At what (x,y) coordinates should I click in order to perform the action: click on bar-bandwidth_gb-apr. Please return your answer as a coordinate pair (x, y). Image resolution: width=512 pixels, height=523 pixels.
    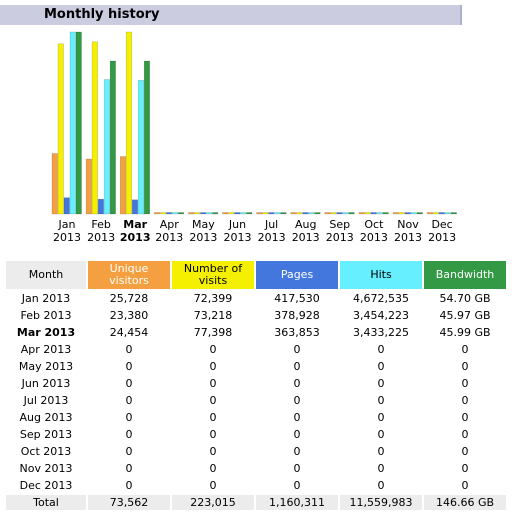
    Looking at the image, I should click on (181, 213).